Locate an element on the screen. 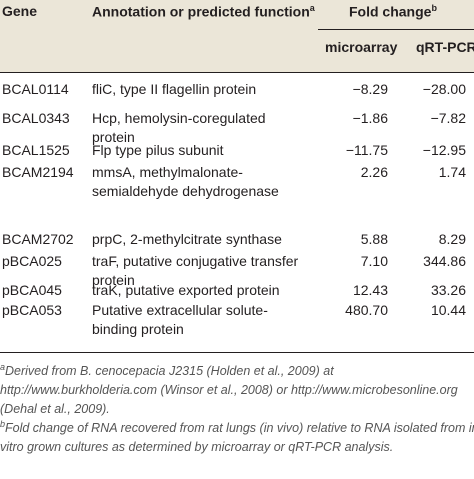 This screenshot has height=479, width=474. annotation-cell: prpC, 2-methylcitrate synthase is located at coordinates (187, 239).